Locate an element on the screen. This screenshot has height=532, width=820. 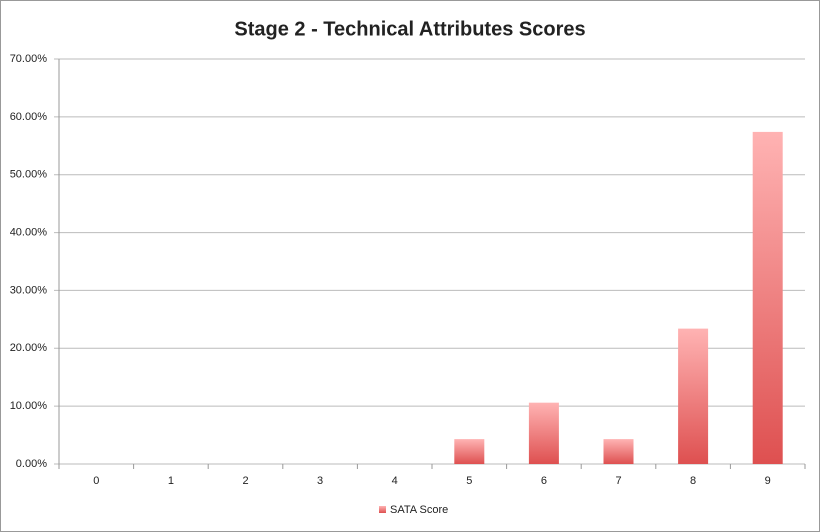
x-tick-label: 3 is located at coordinates (320, 481).